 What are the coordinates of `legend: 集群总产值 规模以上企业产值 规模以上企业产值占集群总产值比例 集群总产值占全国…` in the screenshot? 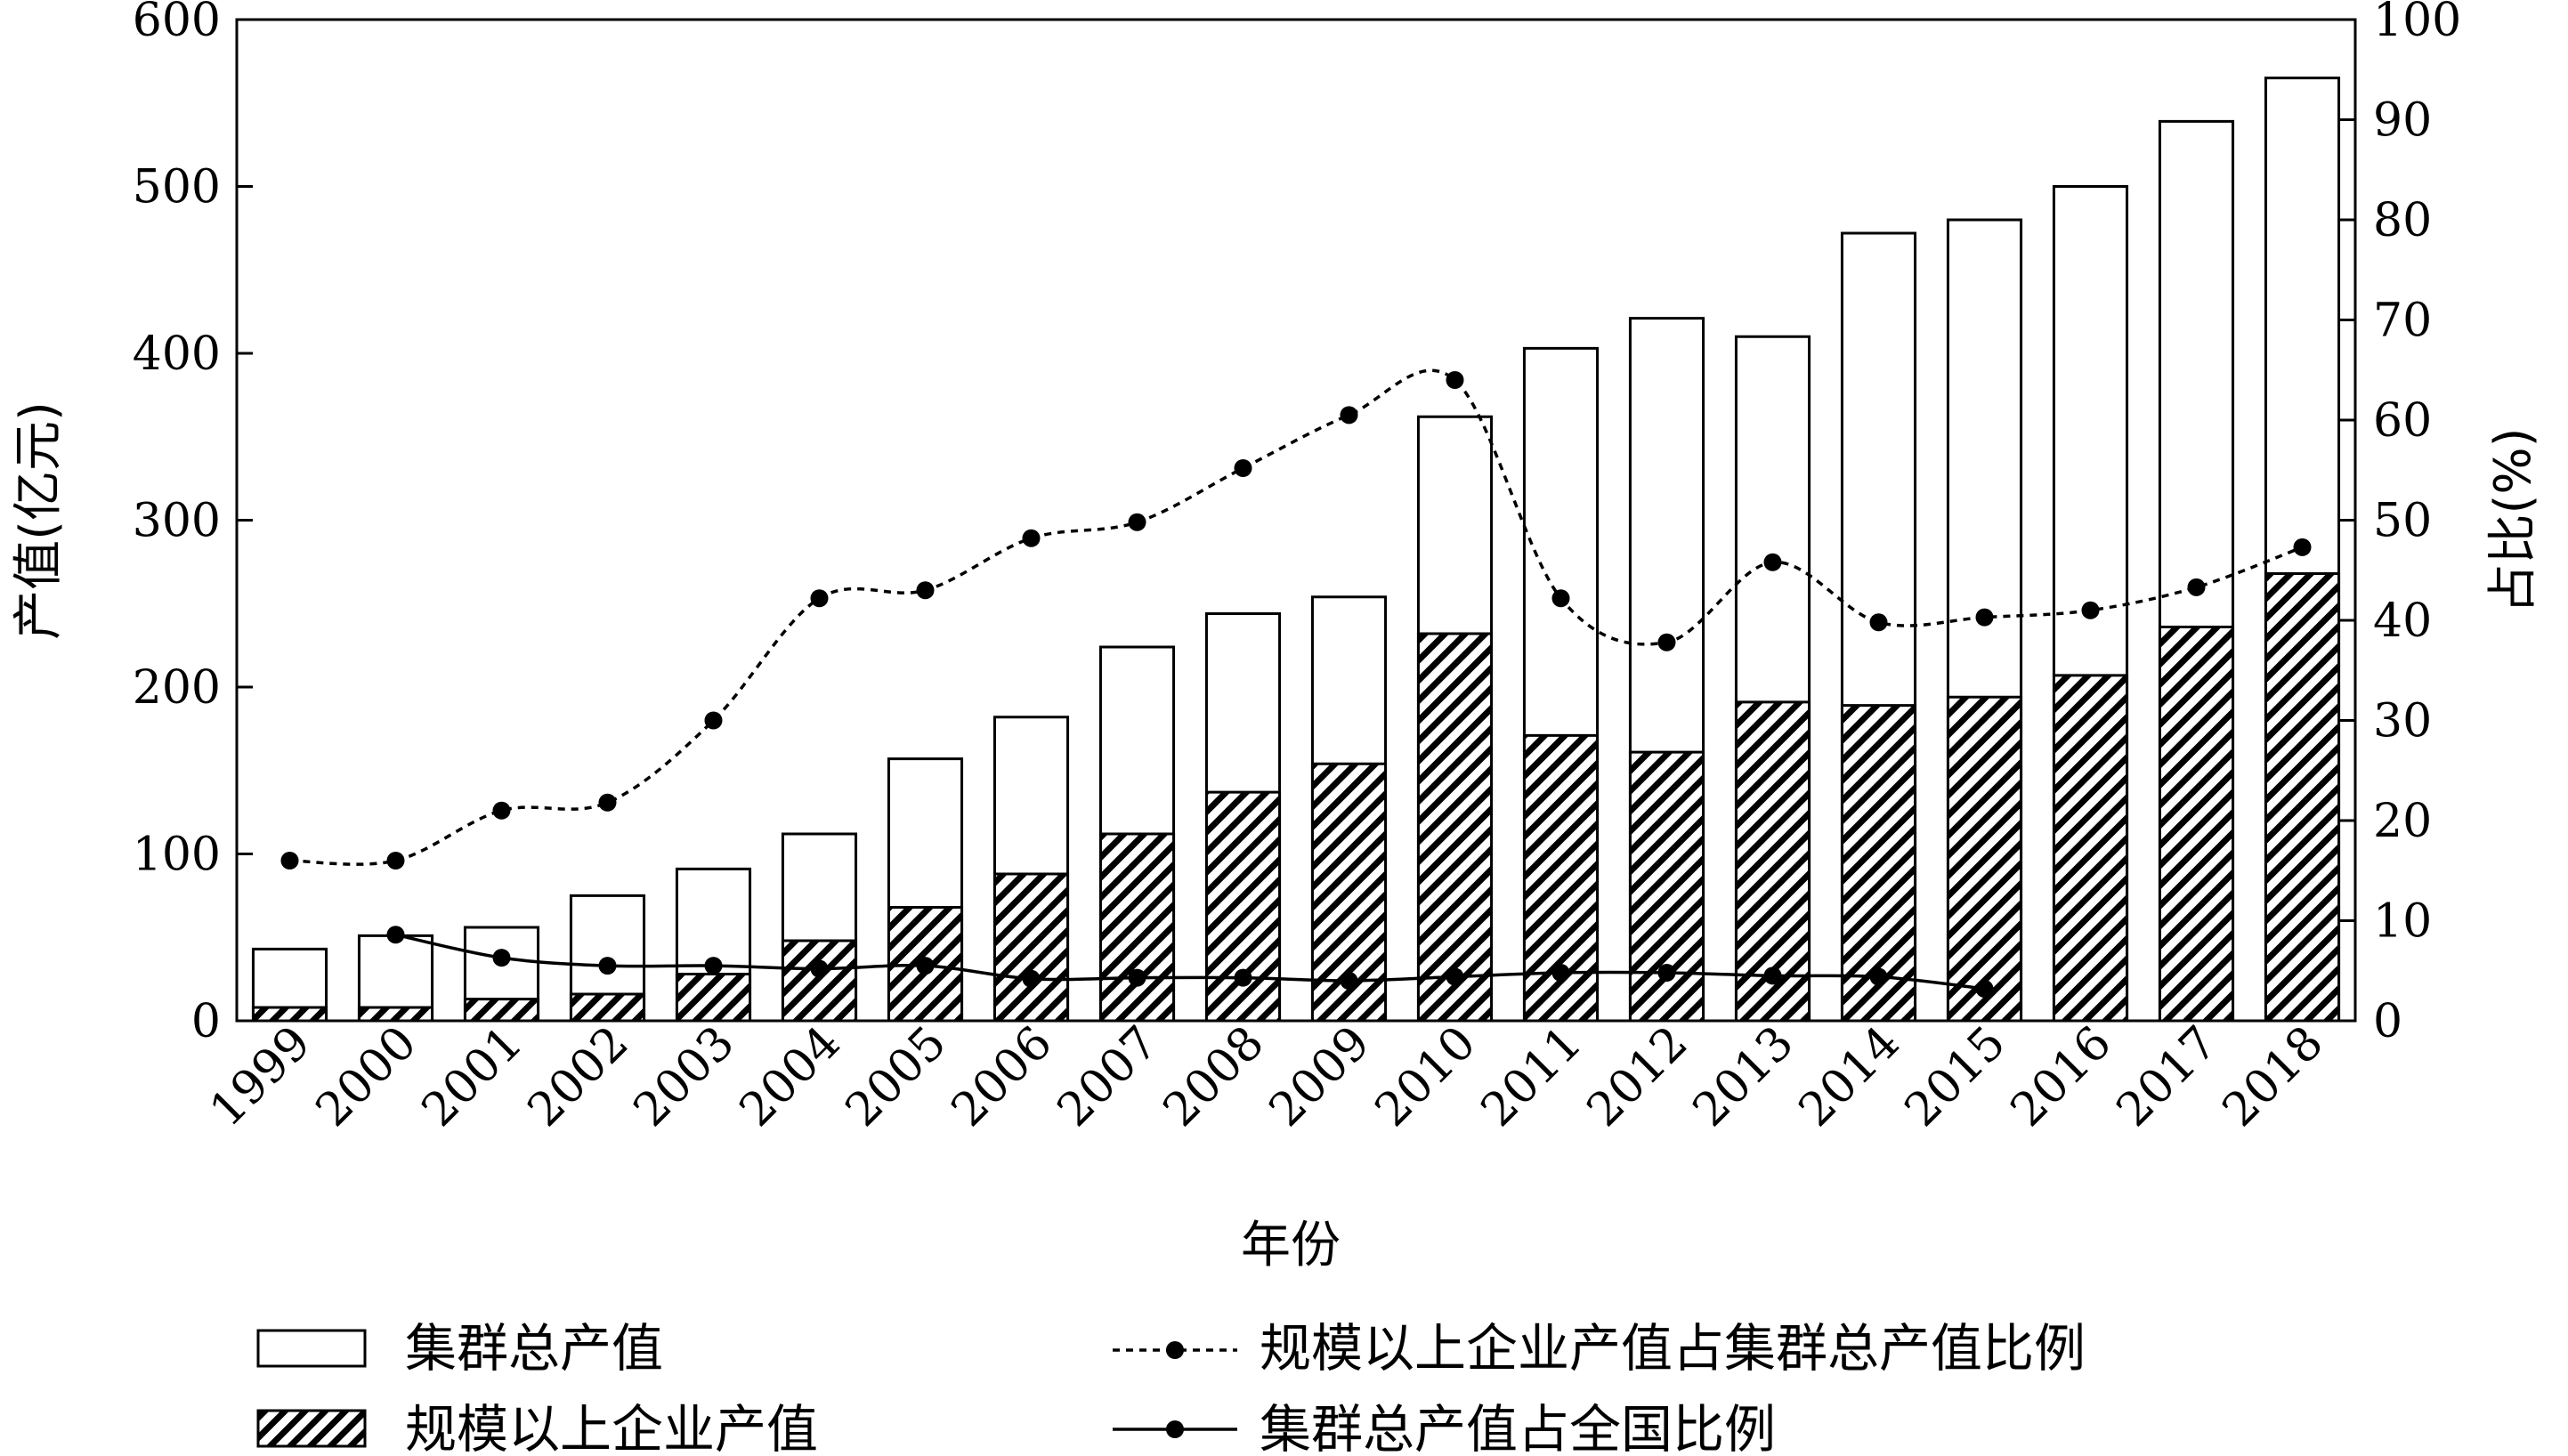 It's located at (1171, 1387).